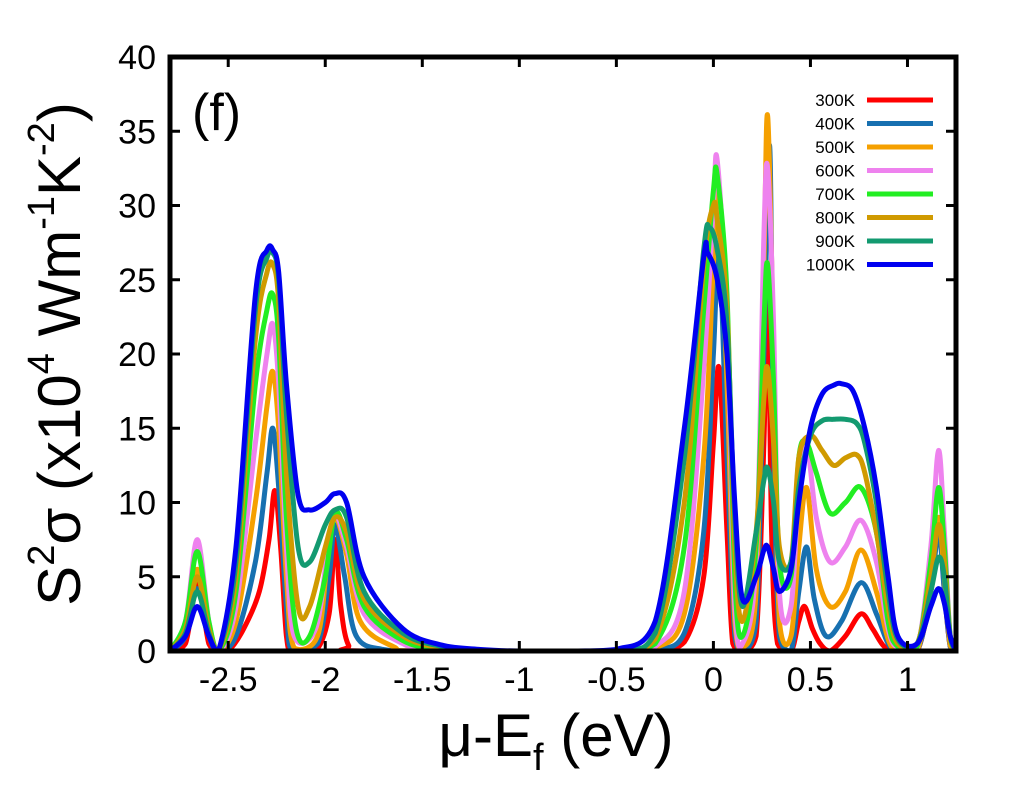 The image size is (1024, 786). What do you see at coordinates (42, 139) in the screenshot?
I see `y-label-sup-m2: -2` at bounding box center [42, 139].